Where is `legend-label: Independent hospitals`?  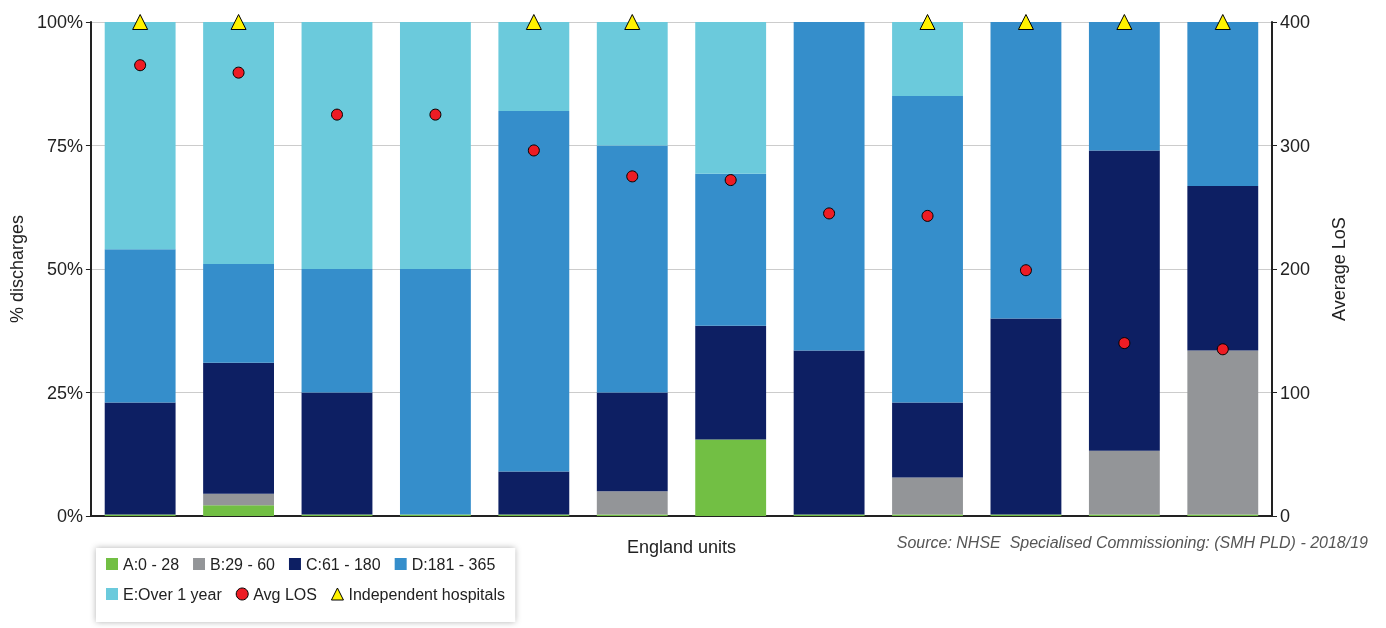 legend-label: Independent hospitals is located at coordinates (427, 594).